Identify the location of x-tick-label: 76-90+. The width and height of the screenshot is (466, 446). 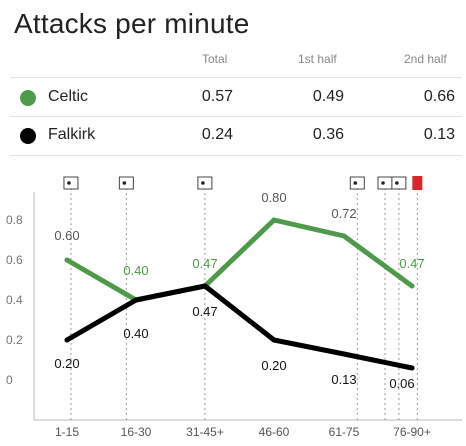
(412, 432).